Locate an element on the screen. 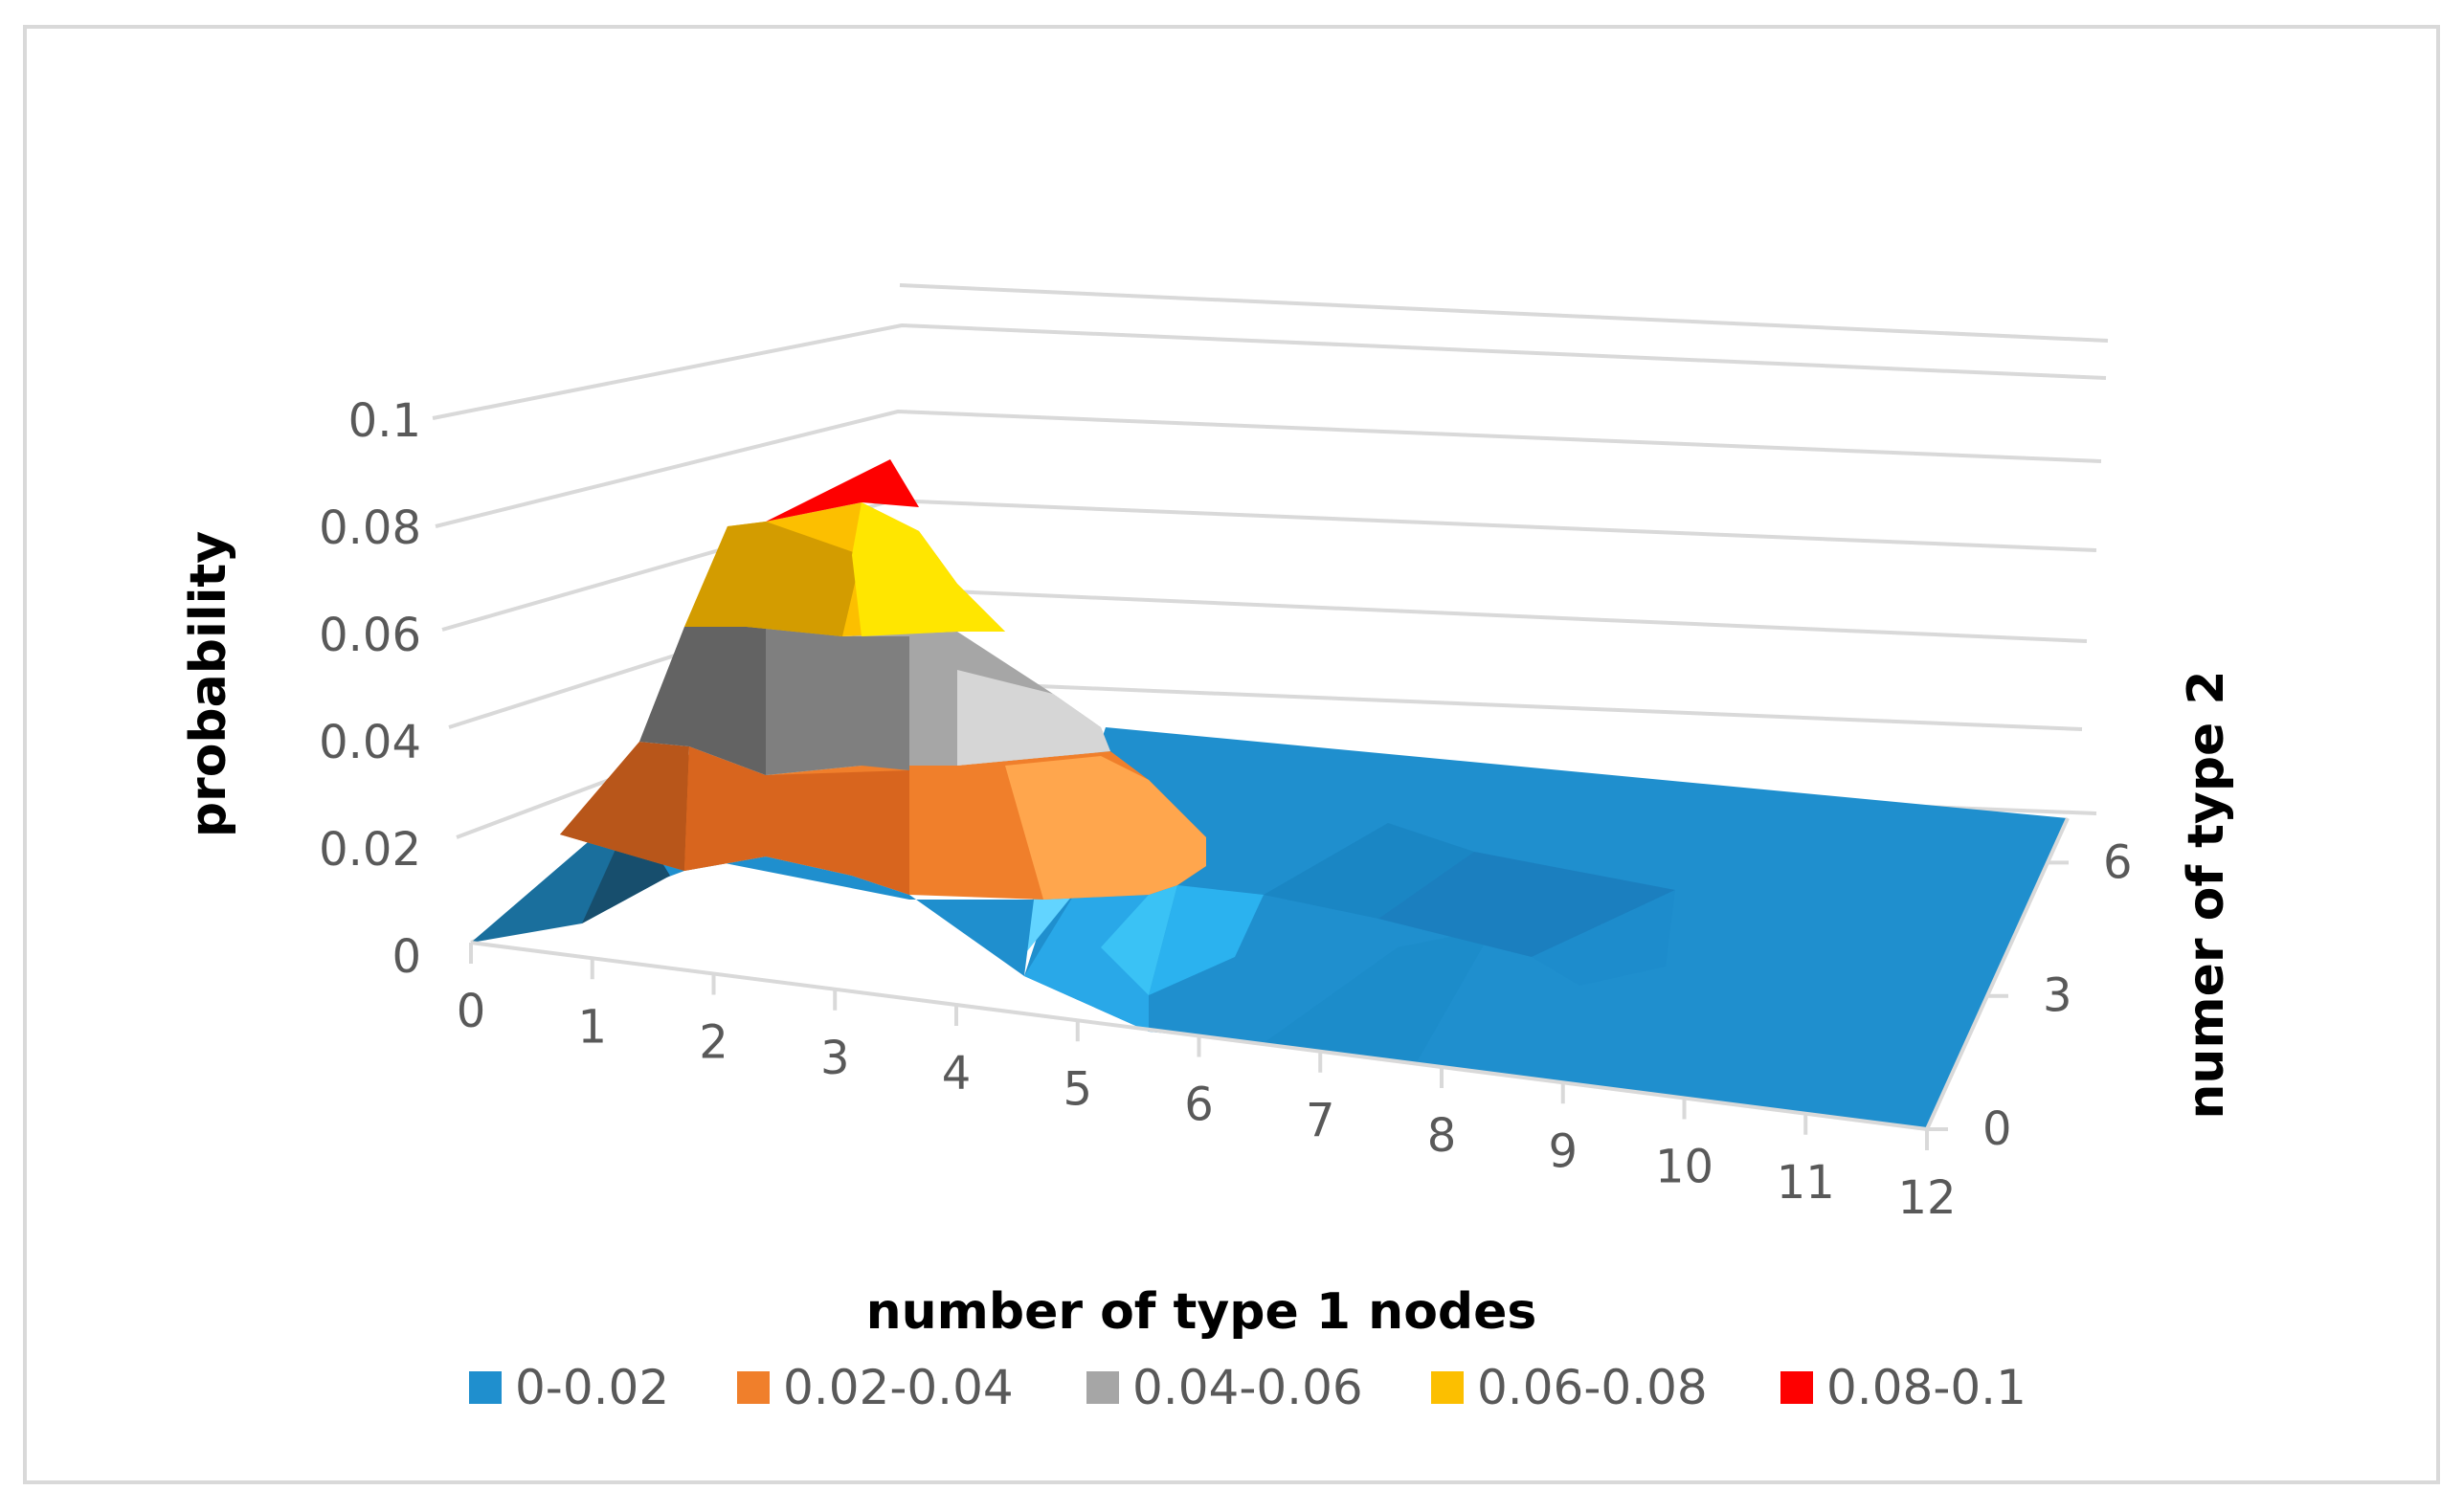 This screenshot has width=2463, height=1512. peak-band-red is located at coordinates (842, 490).